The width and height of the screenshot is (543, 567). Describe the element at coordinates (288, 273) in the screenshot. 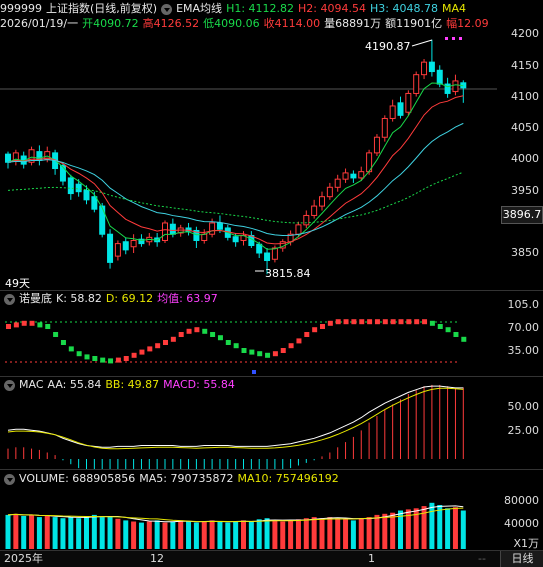

I see `low-annotation: 3815.84` at that location.